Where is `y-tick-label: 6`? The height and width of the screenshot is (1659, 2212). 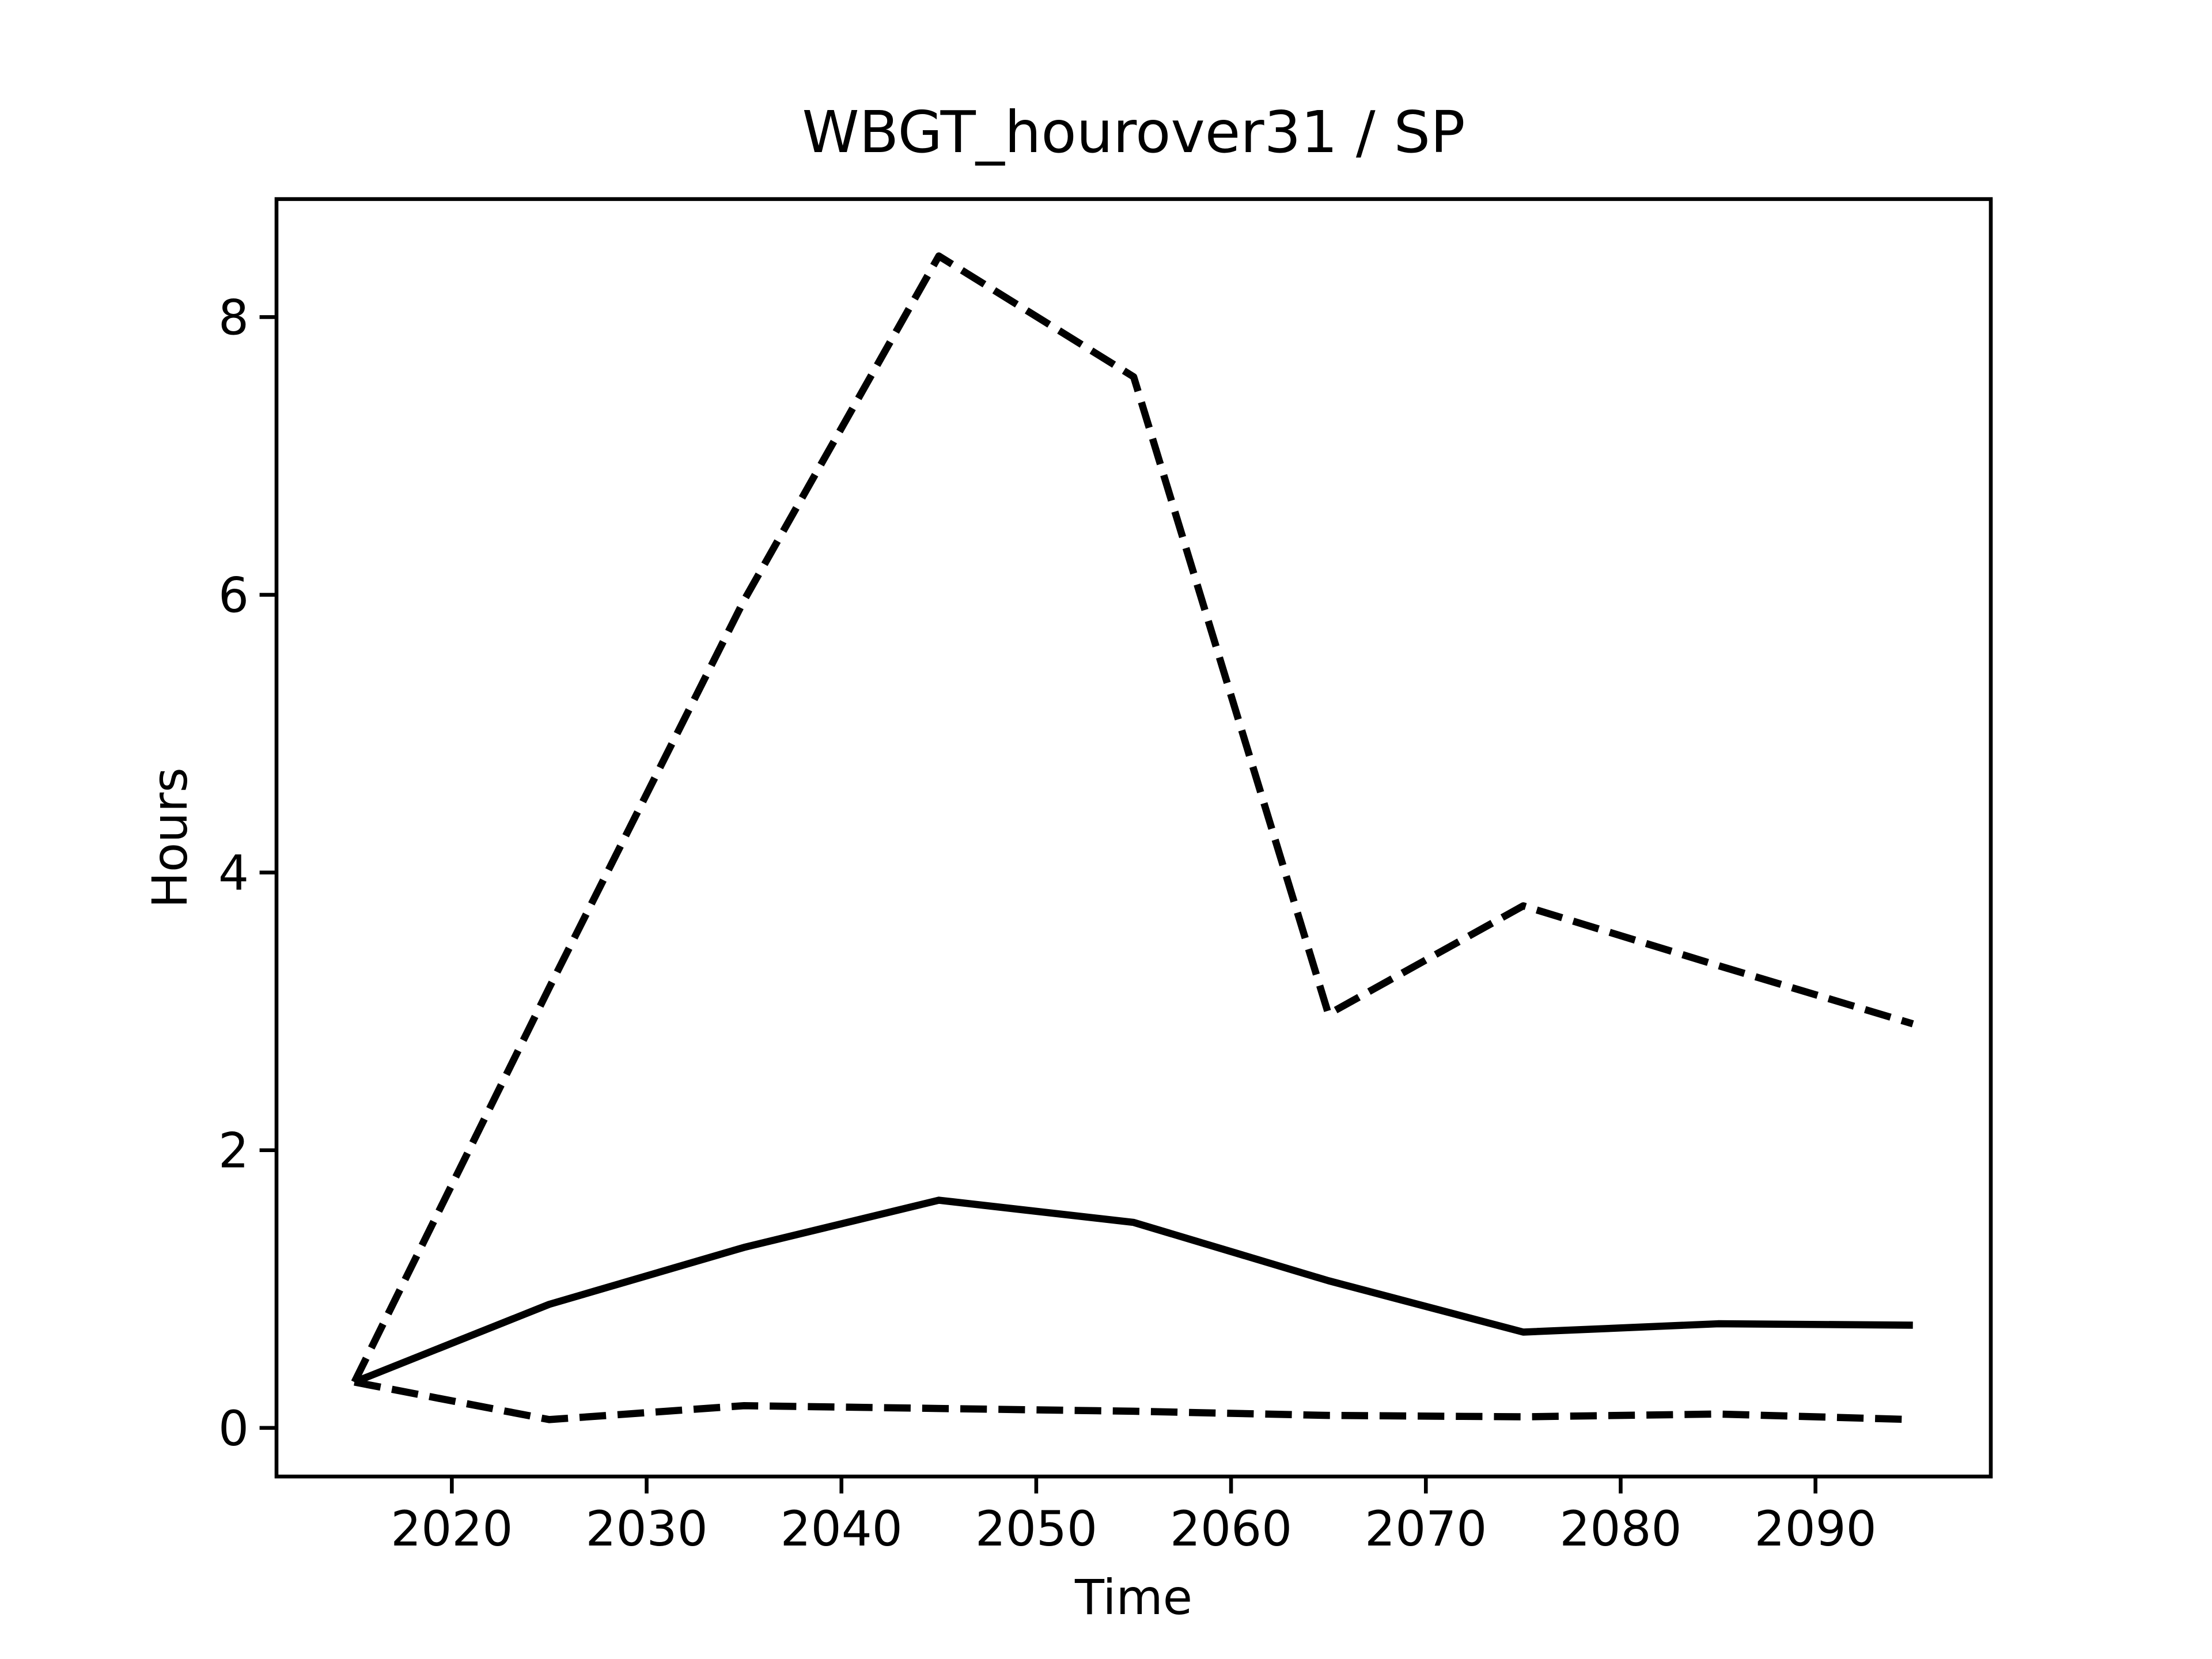 y-tick-label: 6 is located at coordinates (233, 596).